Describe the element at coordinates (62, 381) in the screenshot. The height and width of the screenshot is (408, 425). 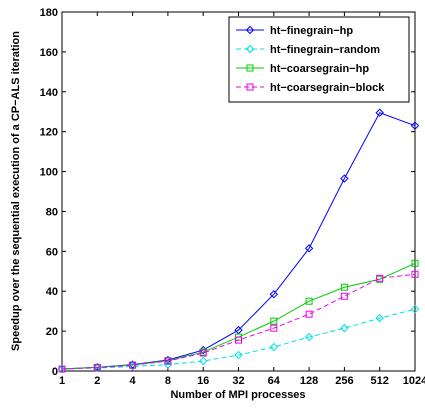
I see `x-tick-label: 1` at that location.